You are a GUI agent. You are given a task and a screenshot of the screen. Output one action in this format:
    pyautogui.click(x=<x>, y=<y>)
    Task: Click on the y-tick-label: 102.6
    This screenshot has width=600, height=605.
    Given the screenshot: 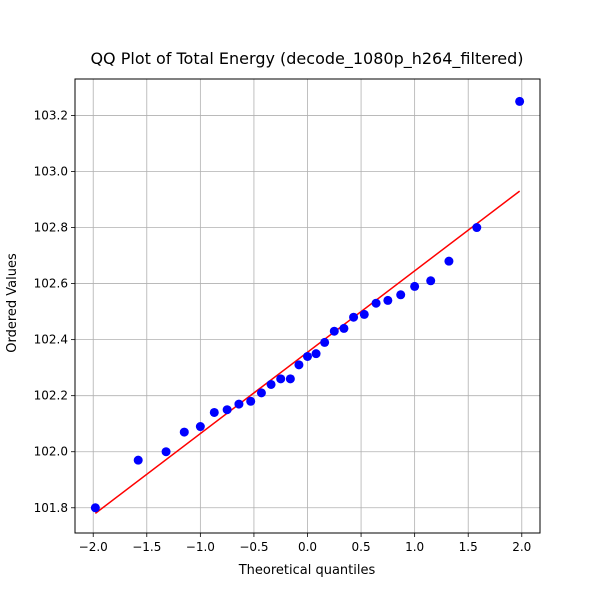 What is the action you would take?
    pyautogui.click(x=51, y=284)
    